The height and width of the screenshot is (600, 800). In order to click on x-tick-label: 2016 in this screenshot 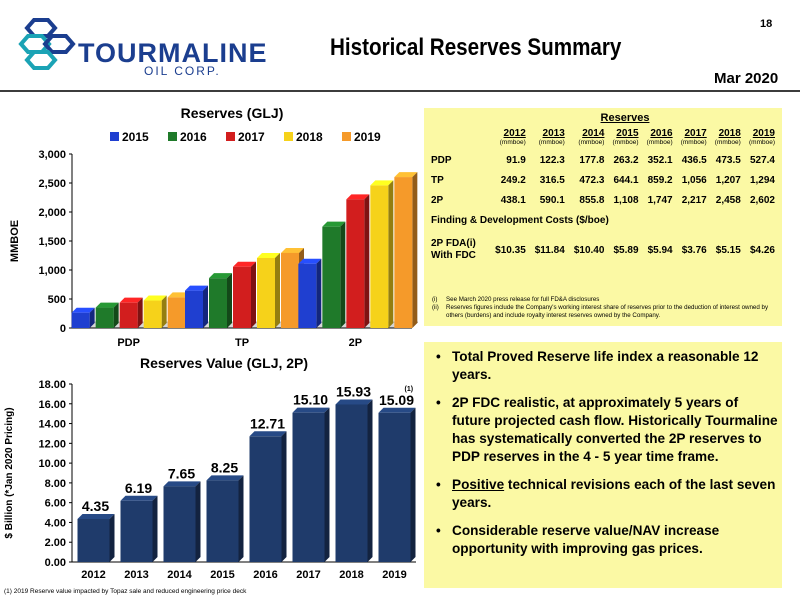, I will do `click(265, 575)`.